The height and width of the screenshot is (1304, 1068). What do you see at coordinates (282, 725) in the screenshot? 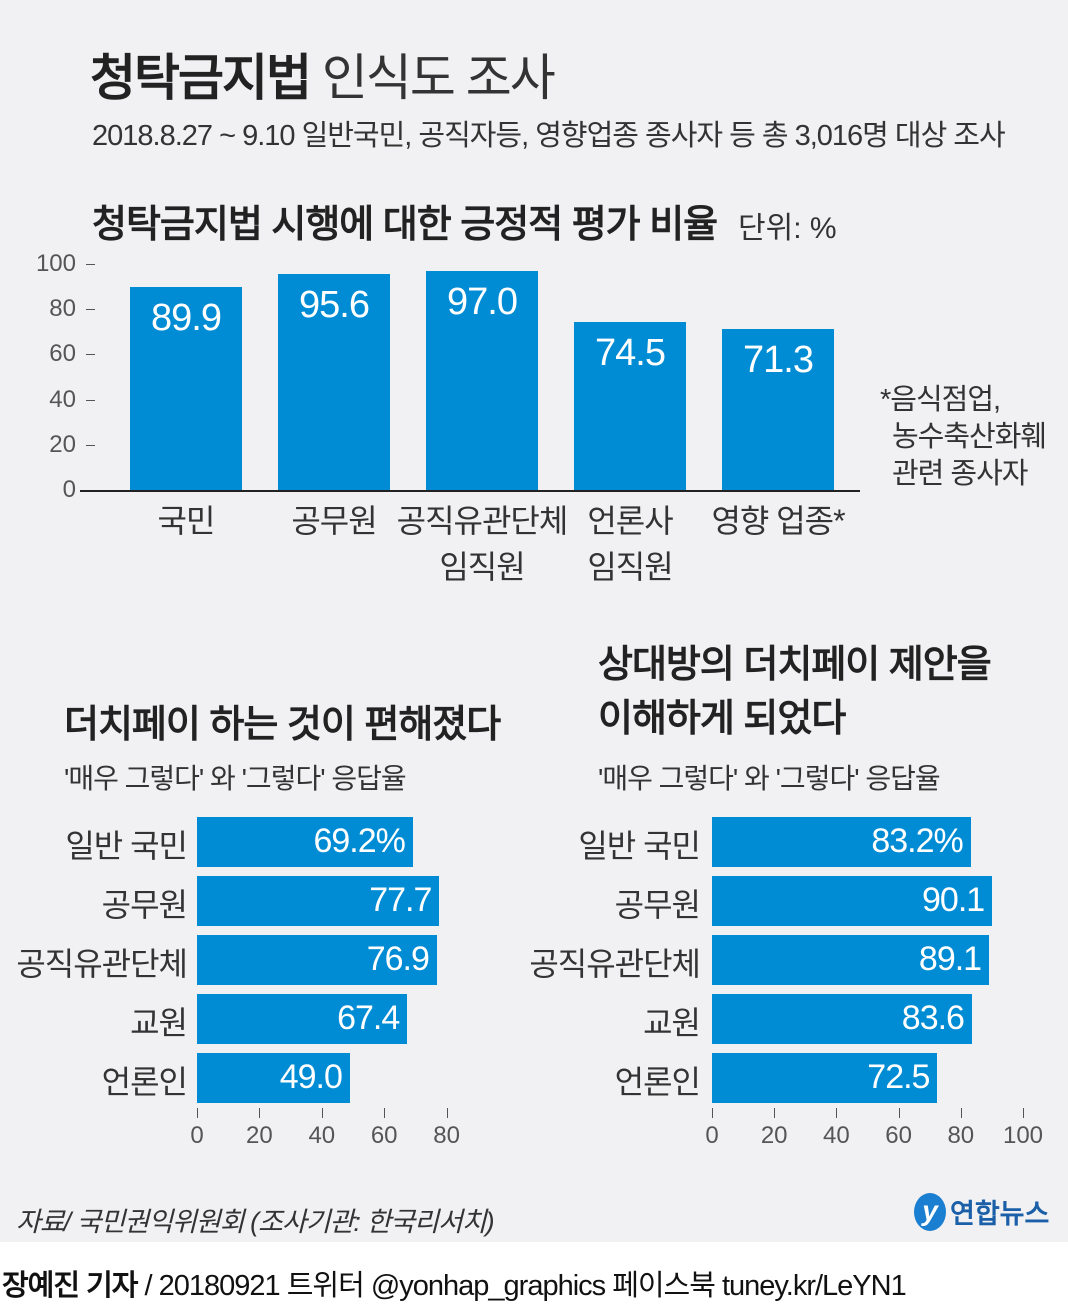
I see `chart2-title: 더치페이 하는 것이 편해졌다` at bounding box center [282, 725].